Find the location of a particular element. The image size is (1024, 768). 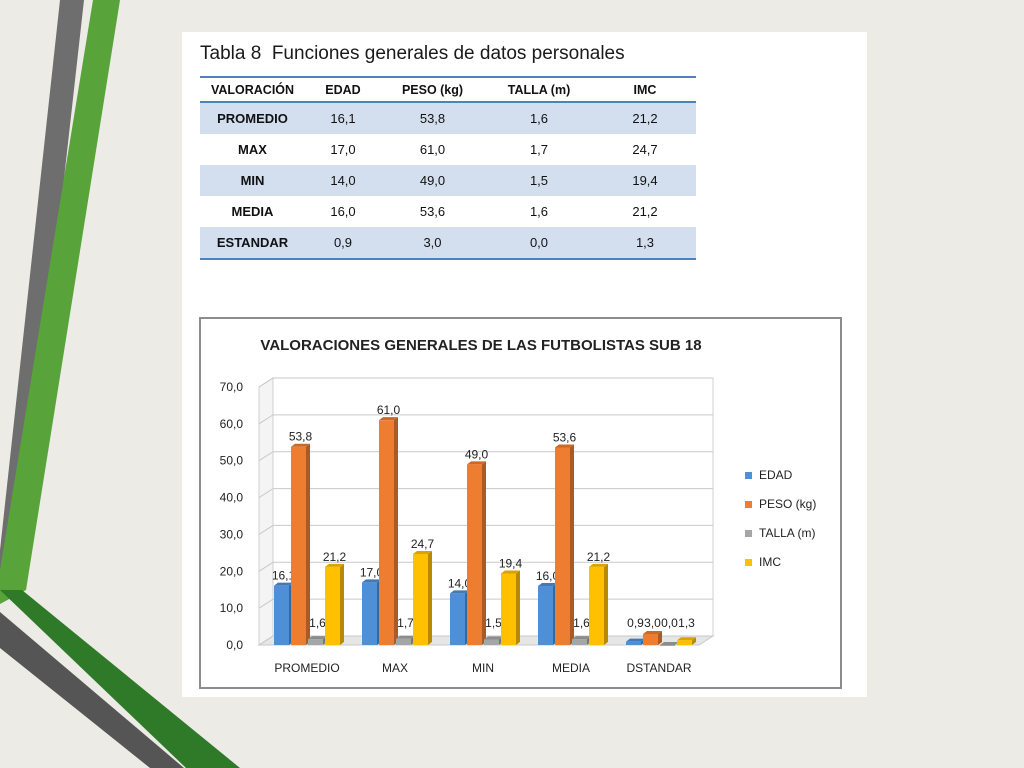

x-tick-label: MIN is located at coordinates (483, 668).